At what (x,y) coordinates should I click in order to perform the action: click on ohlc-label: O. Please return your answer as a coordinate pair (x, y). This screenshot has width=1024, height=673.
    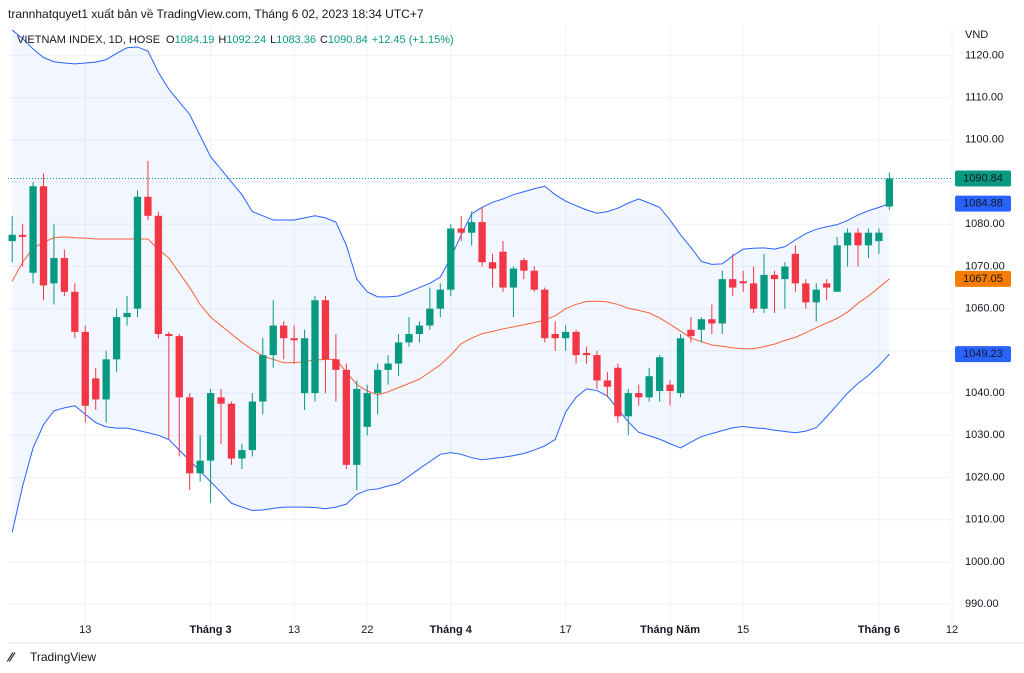
    Looking at the image, I should click on (170, 40).